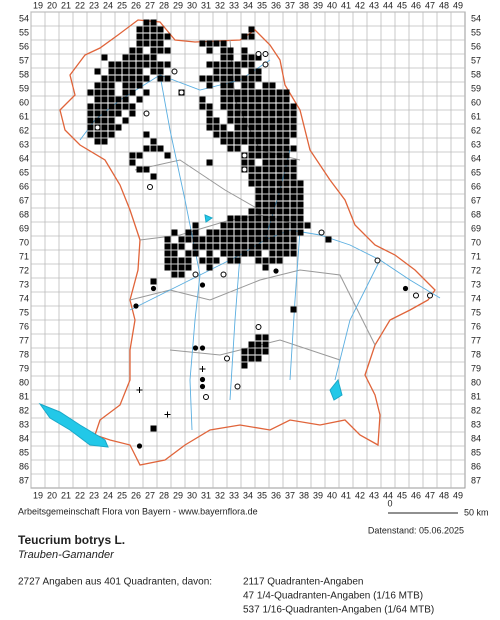 The height and width of the screenshot is (620, 500). What do you see at coordinates (374, 495) in the screenshot?
I see `column-label: 43` at bounding box center [374, 495].